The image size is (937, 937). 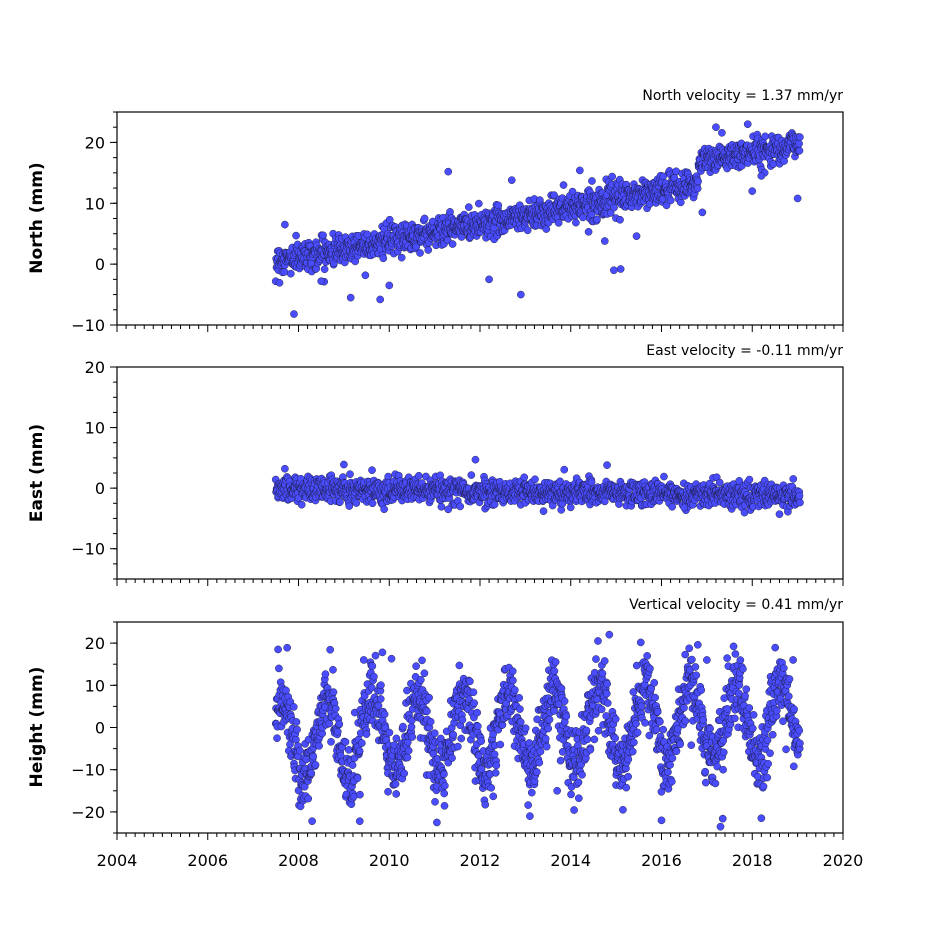 I want to click on height-y-tick-label: −10, so click(x=88, y=770).